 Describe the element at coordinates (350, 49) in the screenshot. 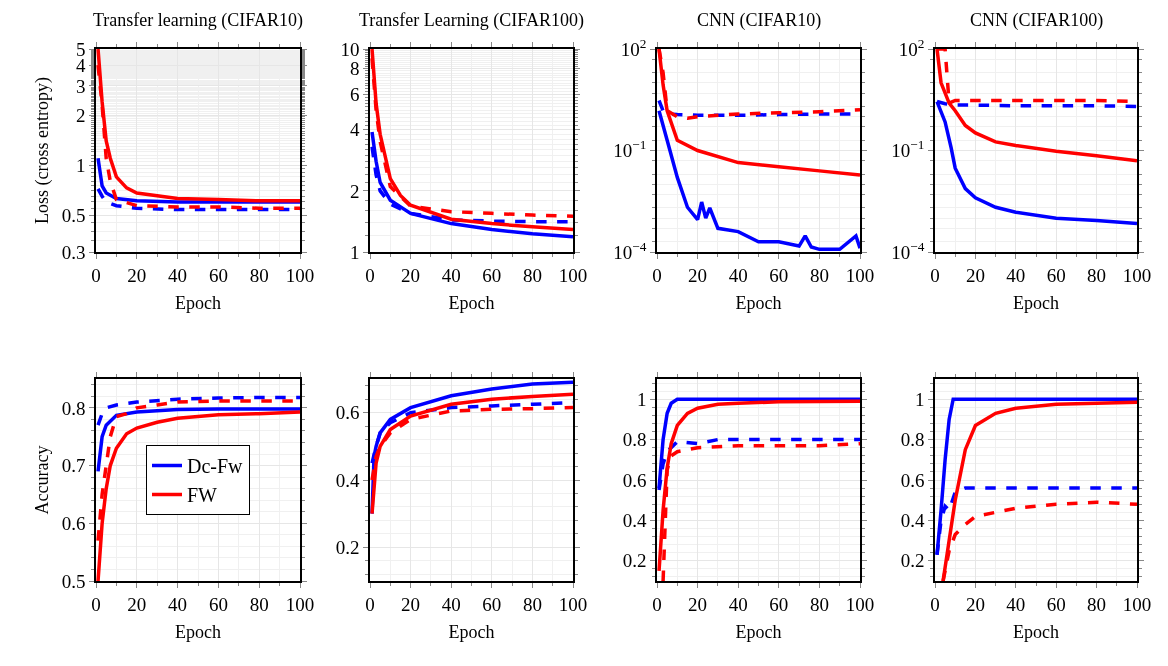

I see `y-tick-label: 10` at that location.